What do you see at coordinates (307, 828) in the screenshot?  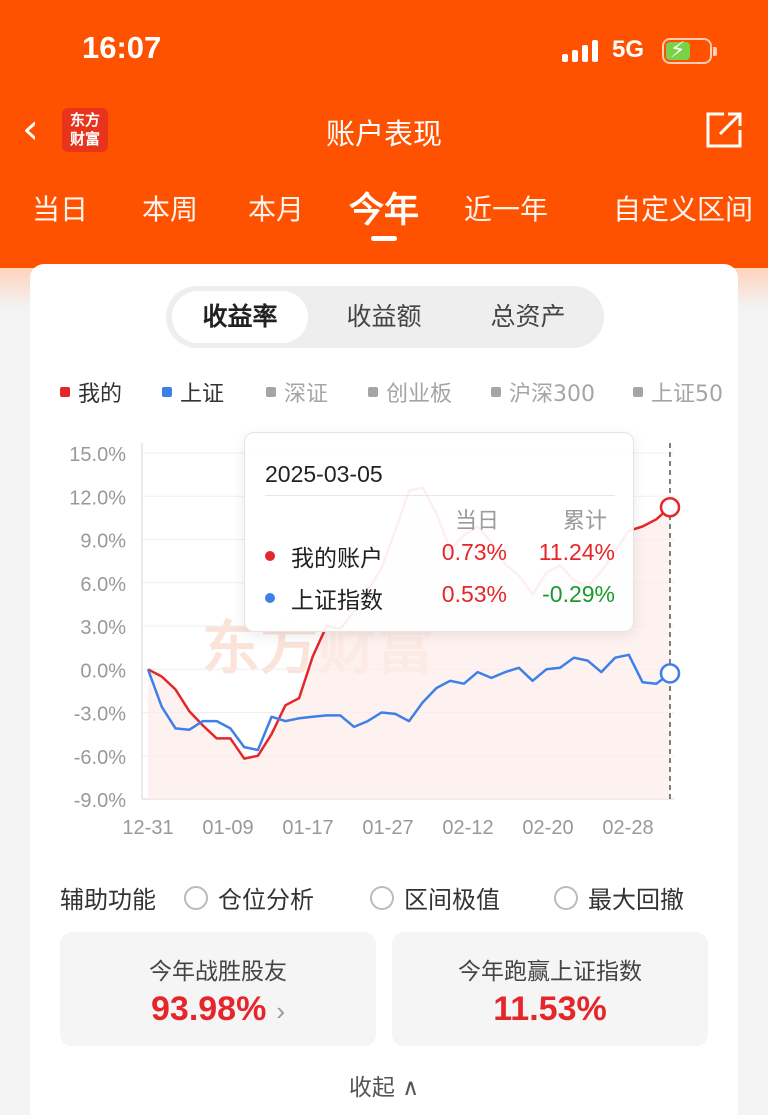 I see `x-tick-label: 01-17` at bounding box center [307, 828].